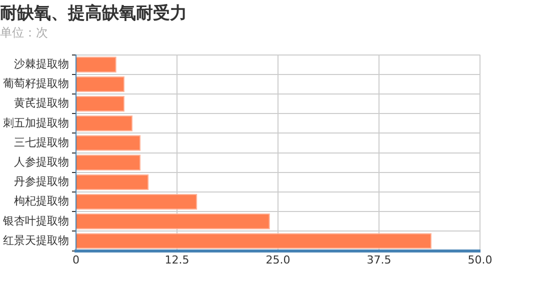  What do you see at coordinates (177, 259) in the screenshot?
I see `x-tick-label: 12.5` at bounding box center [177, 259].